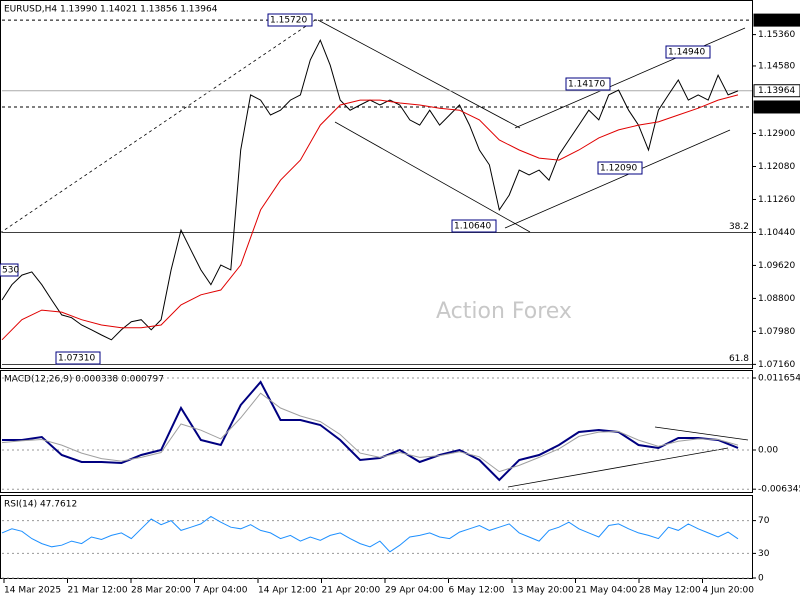 The width and height of the screenshot is (800, 600). I want to click on y-tick-label: 1.07160, so click(776, 365).